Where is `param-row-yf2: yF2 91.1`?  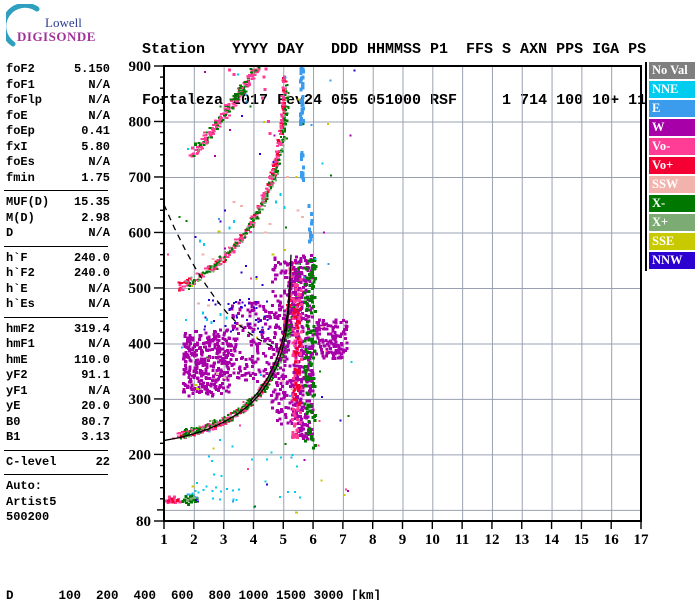 param-row-yf2: yF2 91.1 is located at coordinates (58, 376).